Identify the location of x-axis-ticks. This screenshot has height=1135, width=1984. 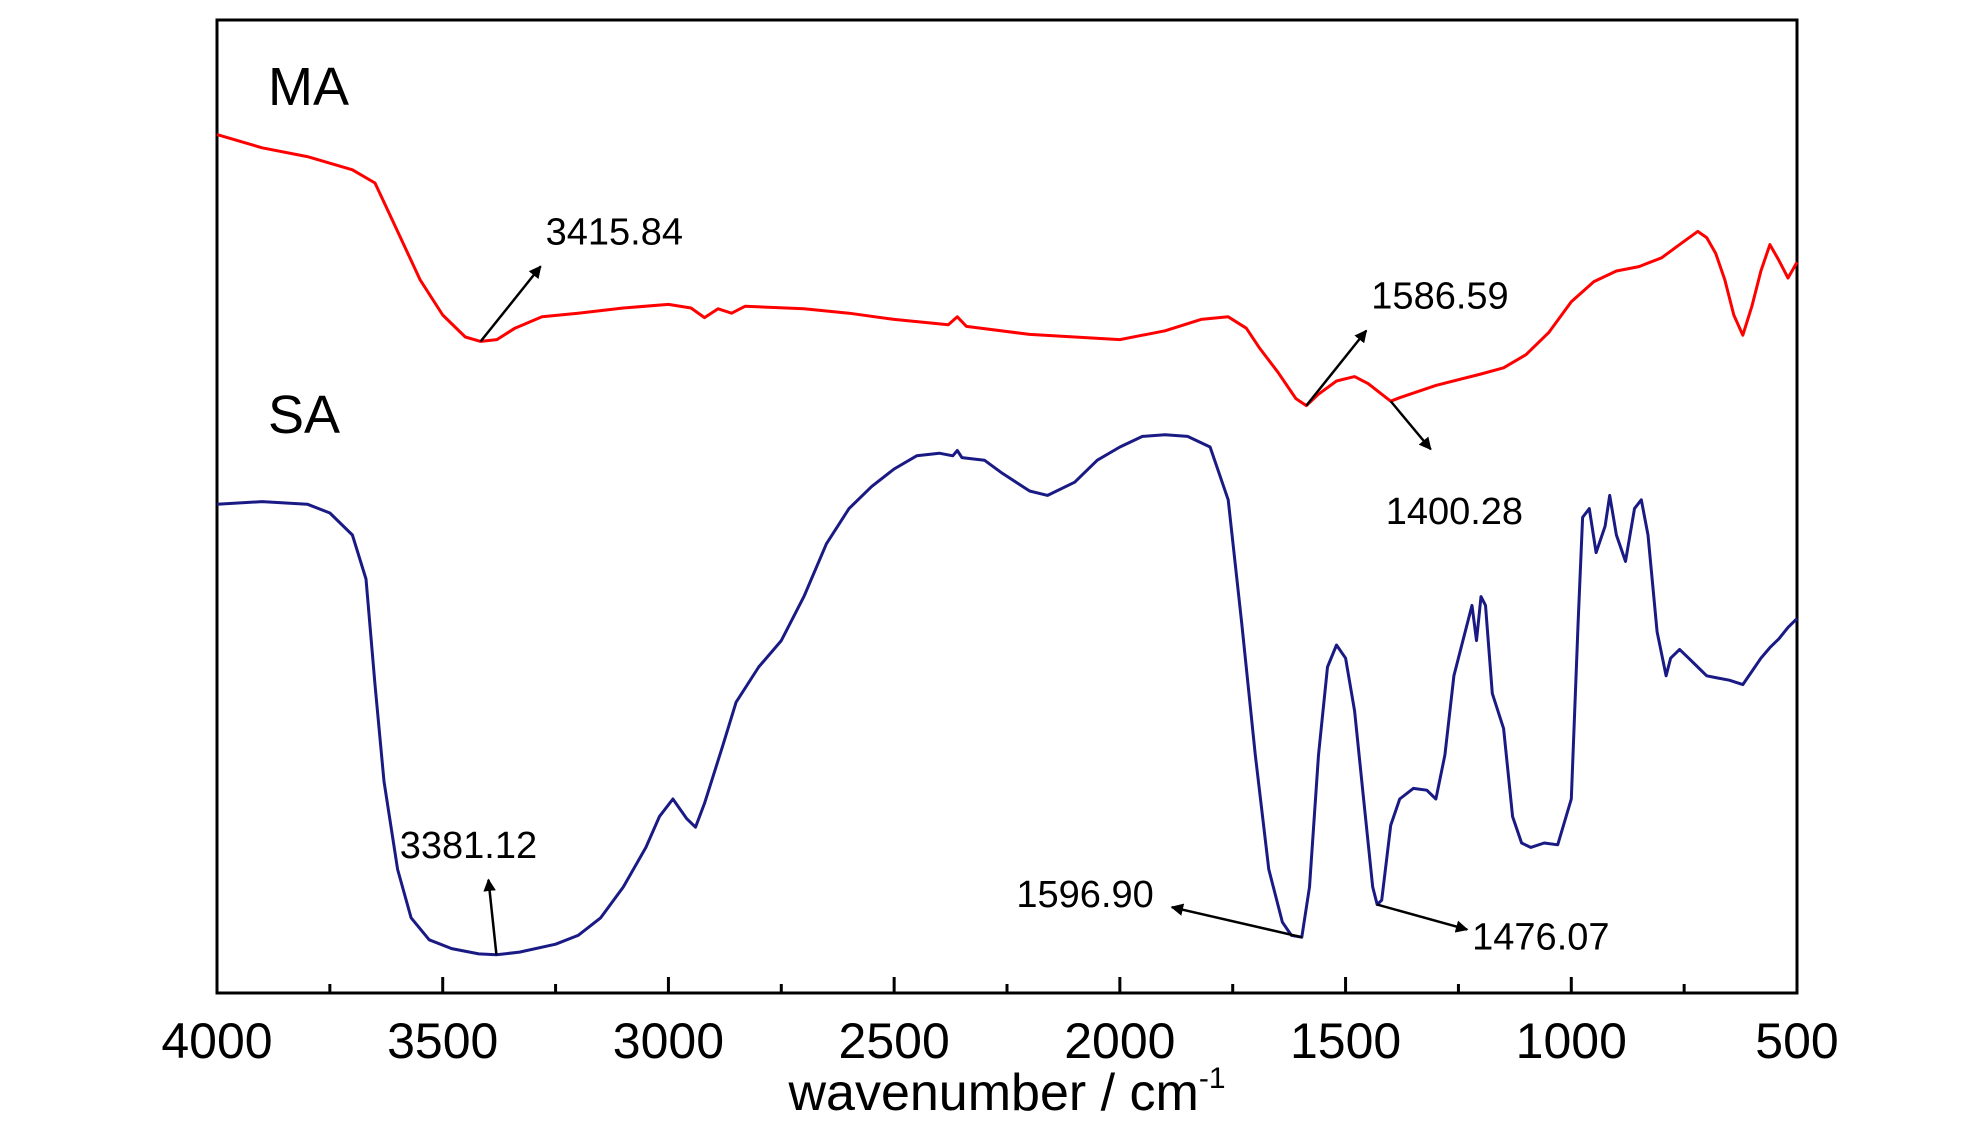
(1007, 985).